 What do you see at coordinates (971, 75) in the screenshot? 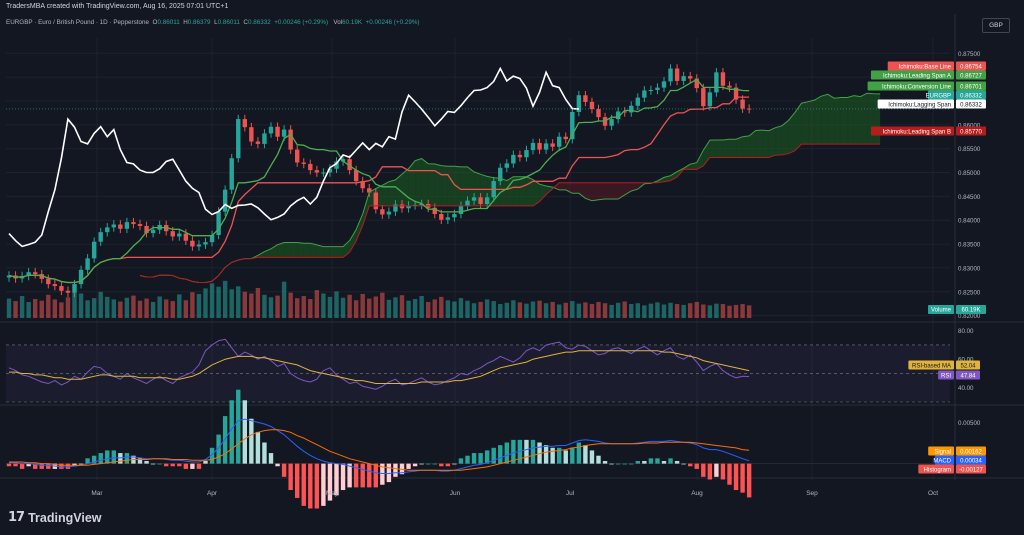
I see `price-tag-value-box` at bounding box center [971, 75].